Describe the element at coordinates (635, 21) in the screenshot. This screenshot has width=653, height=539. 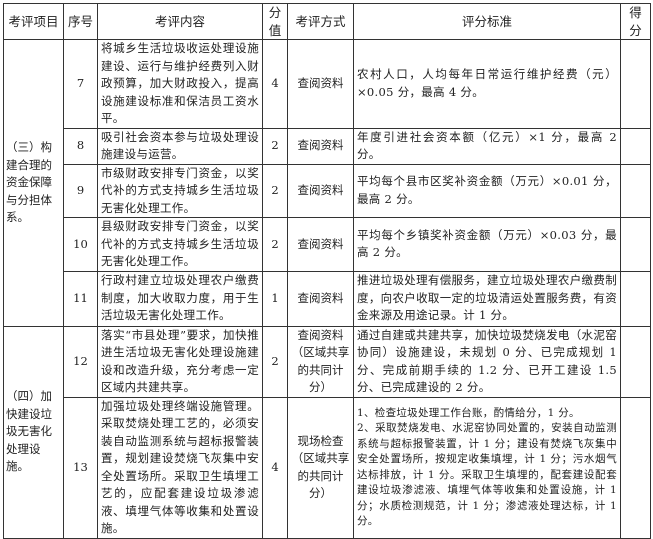
I see `header-result: 得分` at that location.